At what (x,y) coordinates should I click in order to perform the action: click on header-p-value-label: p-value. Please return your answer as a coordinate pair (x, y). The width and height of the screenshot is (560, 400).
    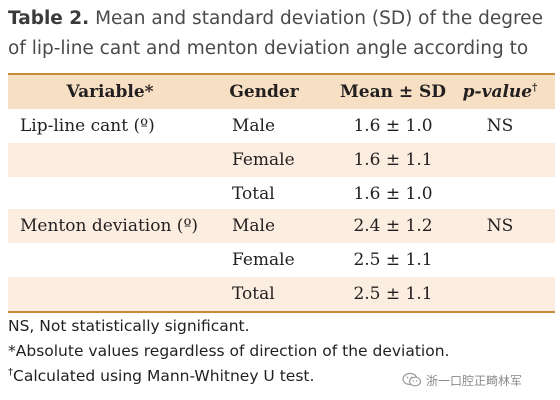
    Looking at the image, I should click on (497, 92).